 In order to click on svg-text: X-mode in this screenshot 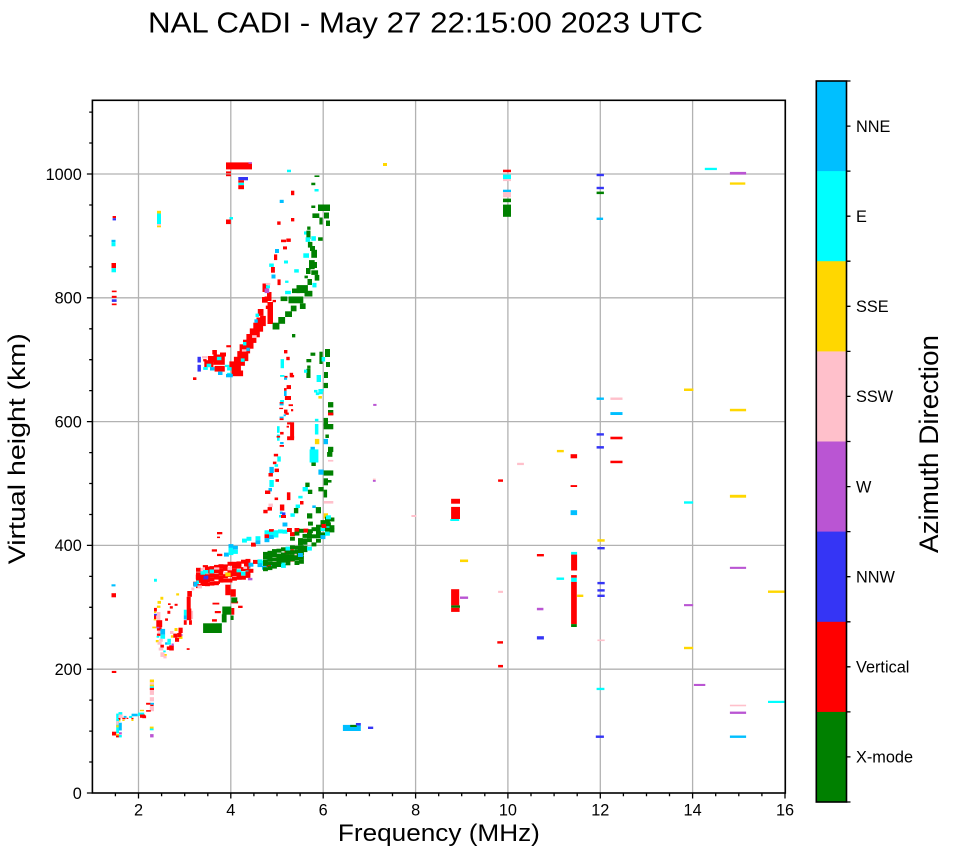, I will do `click(884, 758)`.